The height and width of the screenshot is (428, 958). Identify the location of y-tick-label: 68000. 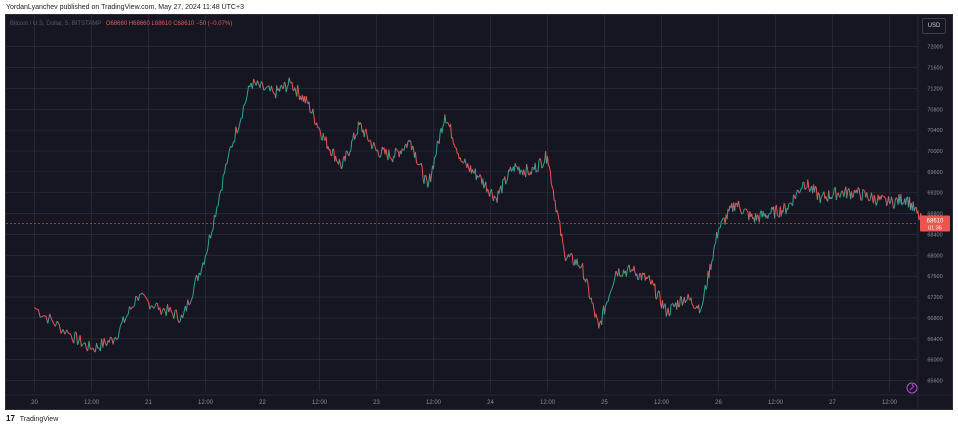
(934, 256).